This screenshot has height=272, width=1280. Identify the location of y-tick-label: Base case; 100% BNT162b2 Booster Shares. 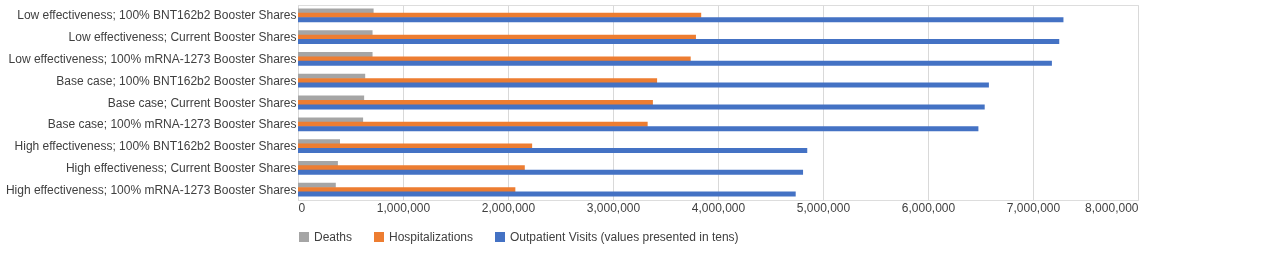
(176, 80).